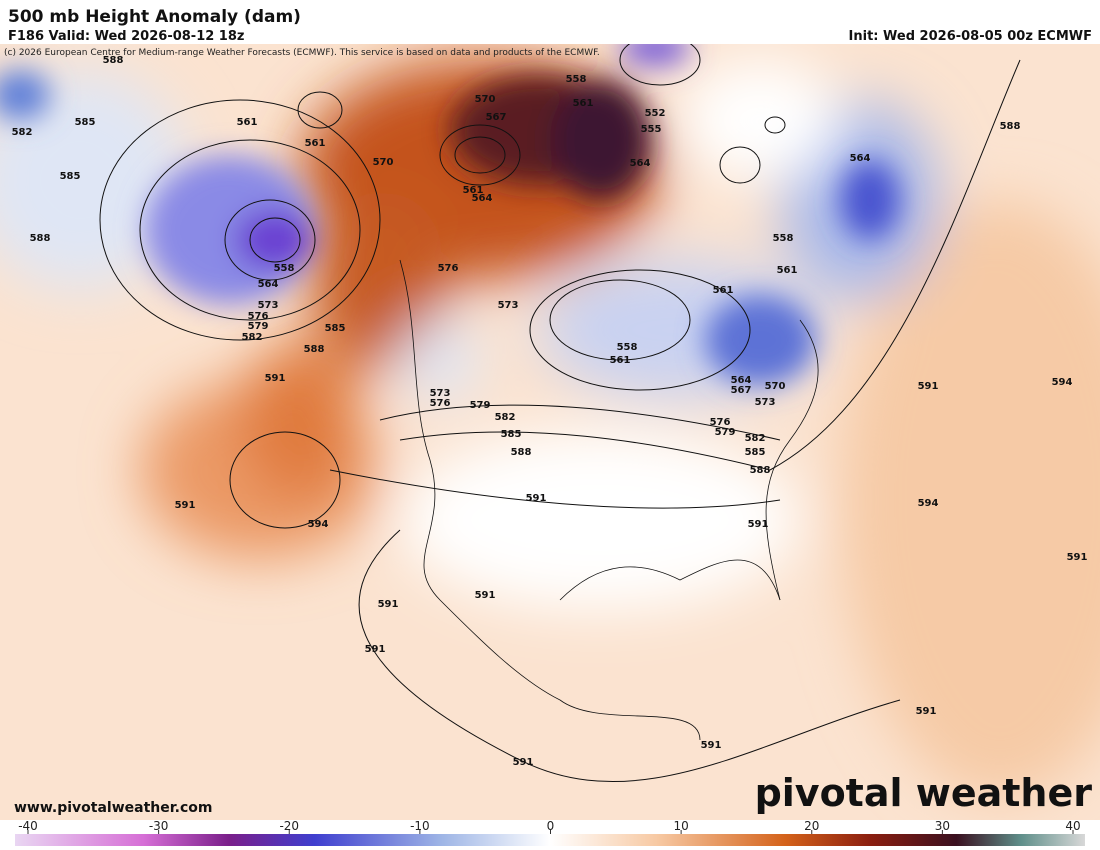  Describe the element at coordinates (942, 826) in the screenshot. I see `colorbar-tick-label: 30` at that location.